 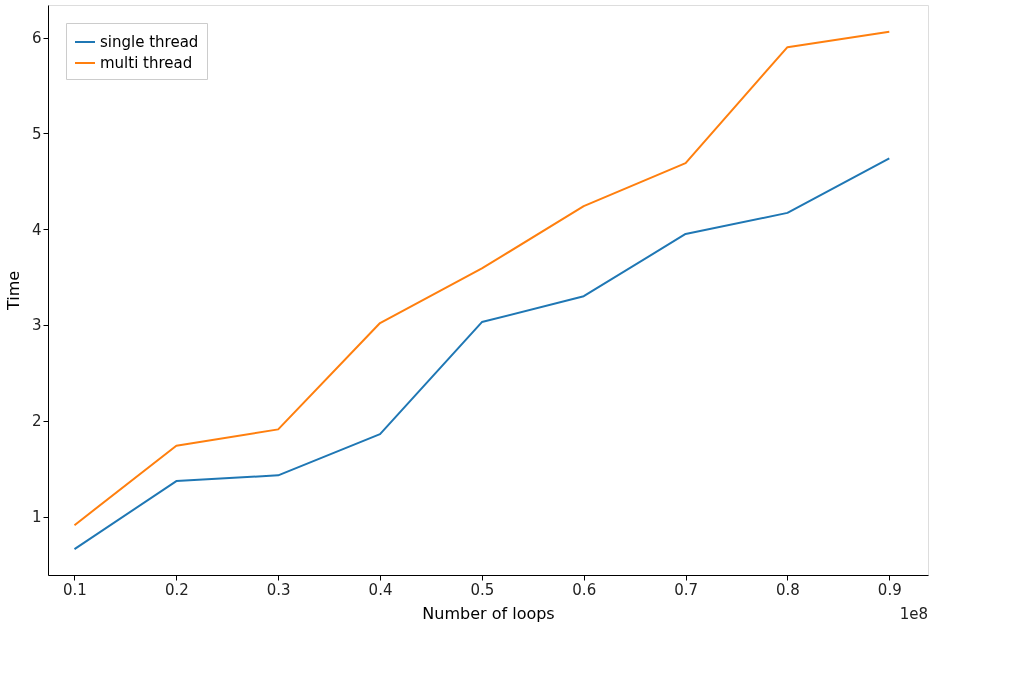 I want to click on x-tick-label: 0.3, so click(x=278, y=589).